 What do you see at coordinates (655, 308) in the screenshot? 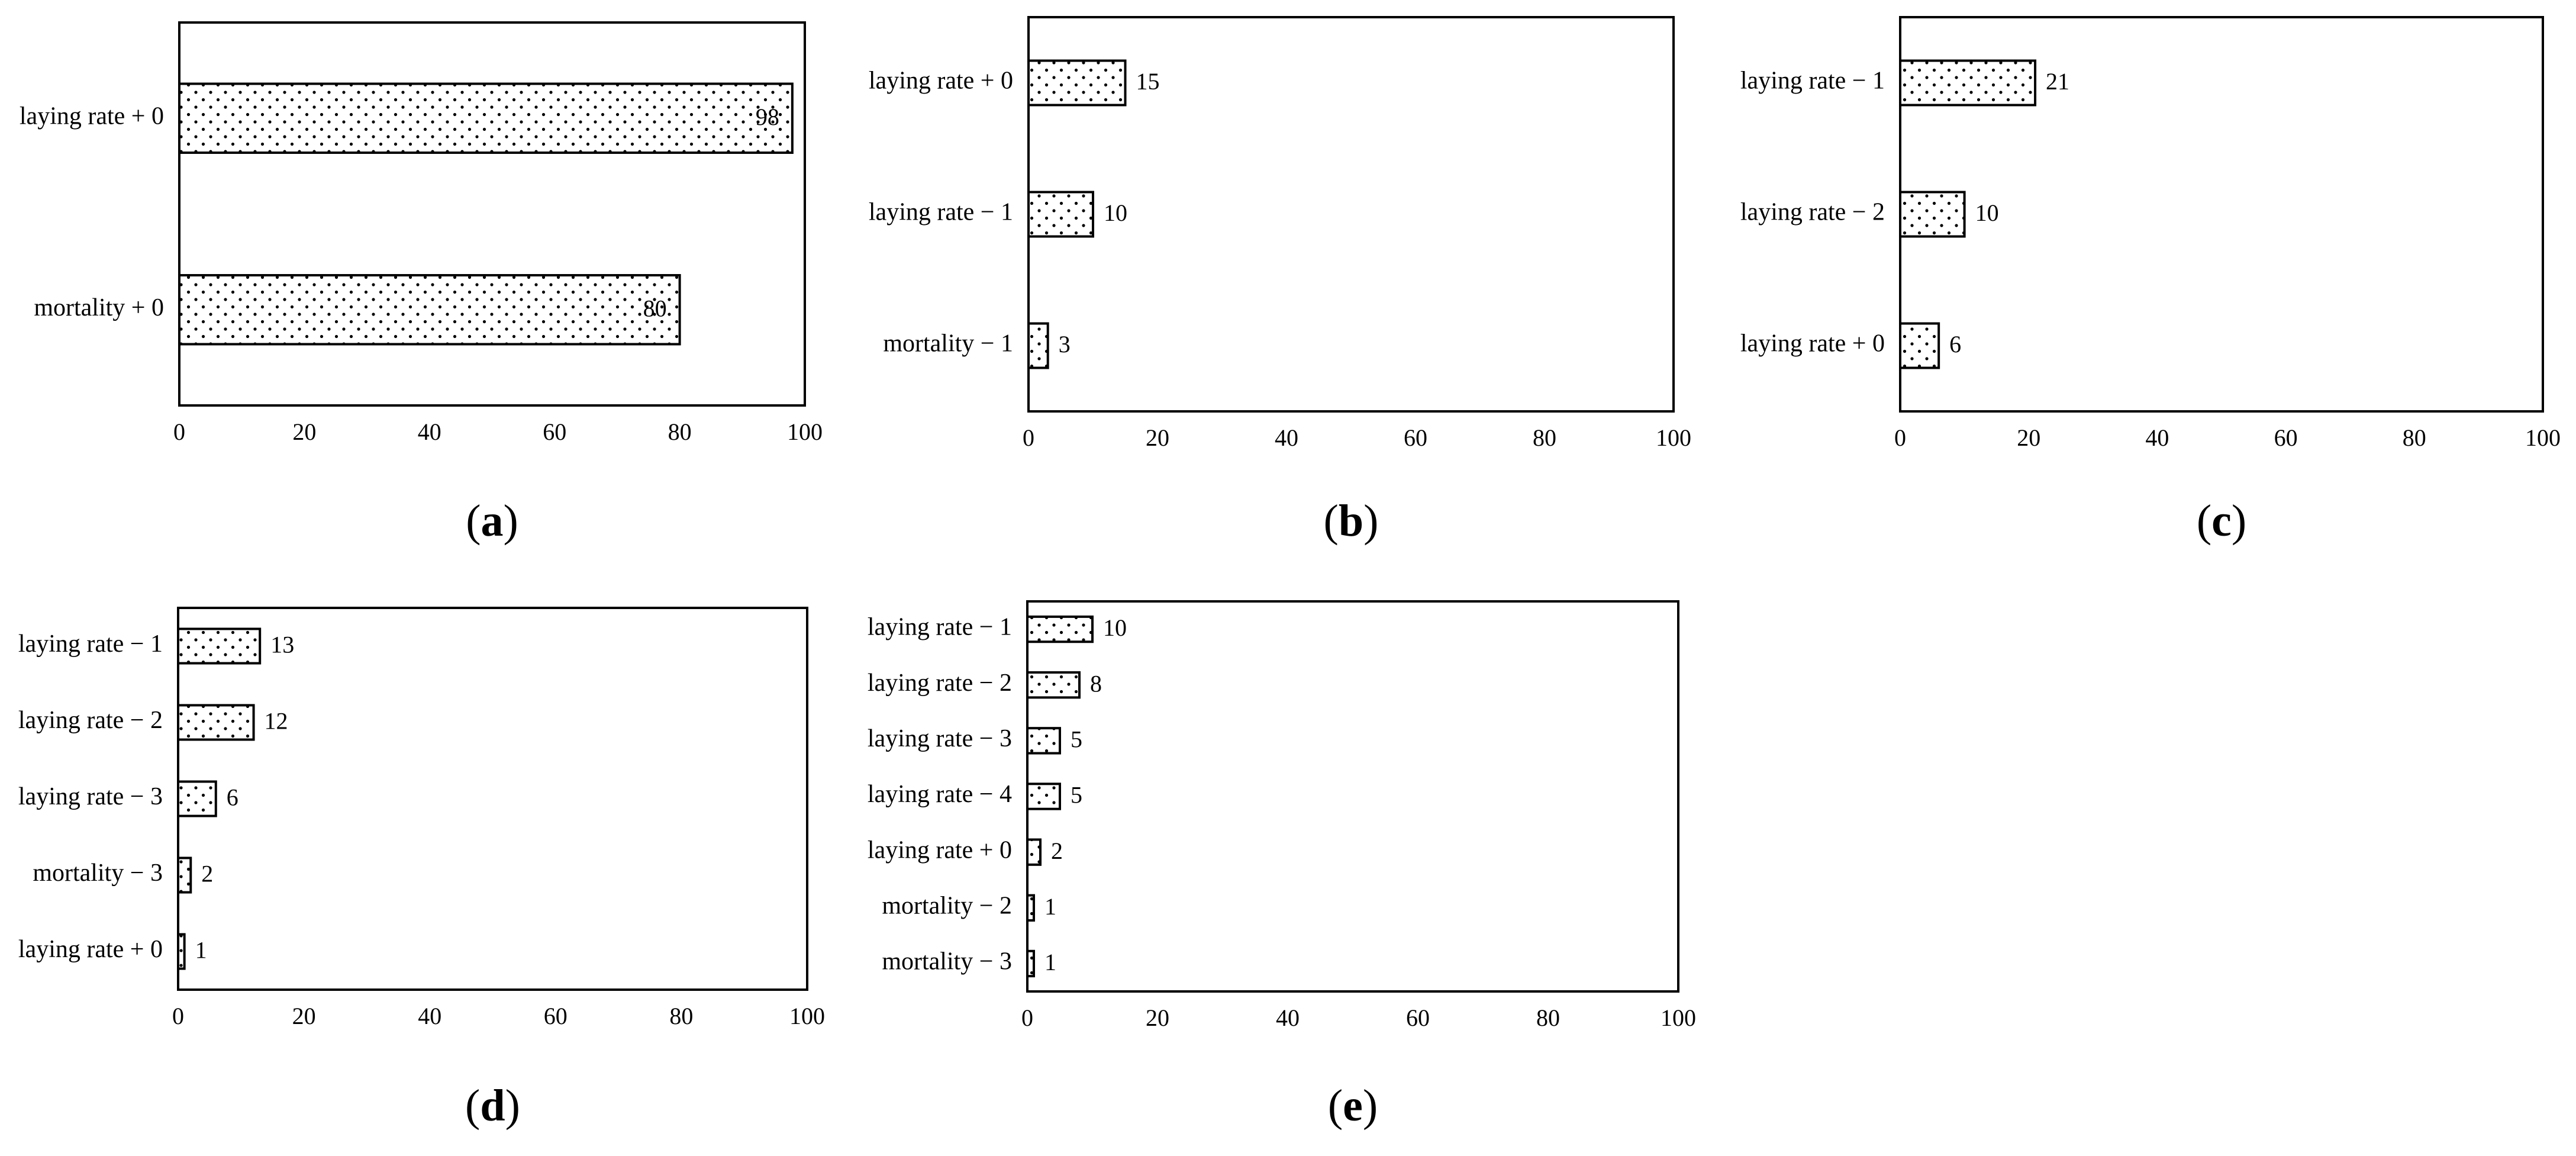
I see `data-label: 80` at bounding box center [655, 308].